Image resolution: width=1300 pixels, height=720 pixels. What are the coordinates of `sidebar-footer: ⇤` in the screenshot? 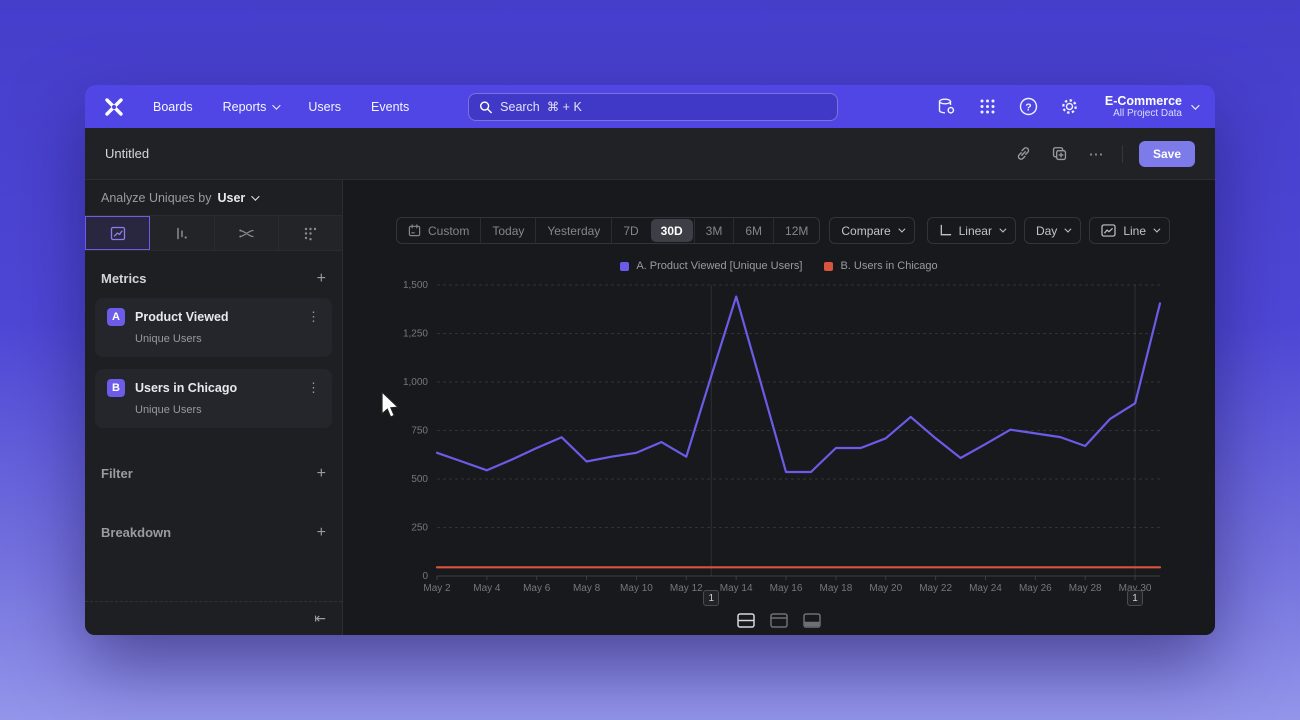 It's located at (213, 618).